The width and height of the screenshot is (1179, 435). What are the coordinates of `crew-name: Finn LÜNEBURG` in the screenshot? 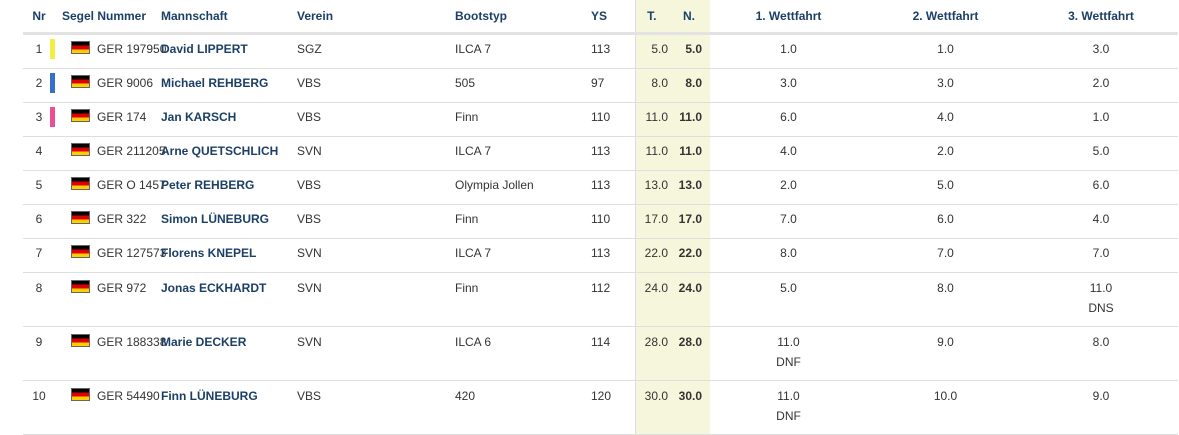 It's located at (229, 407).